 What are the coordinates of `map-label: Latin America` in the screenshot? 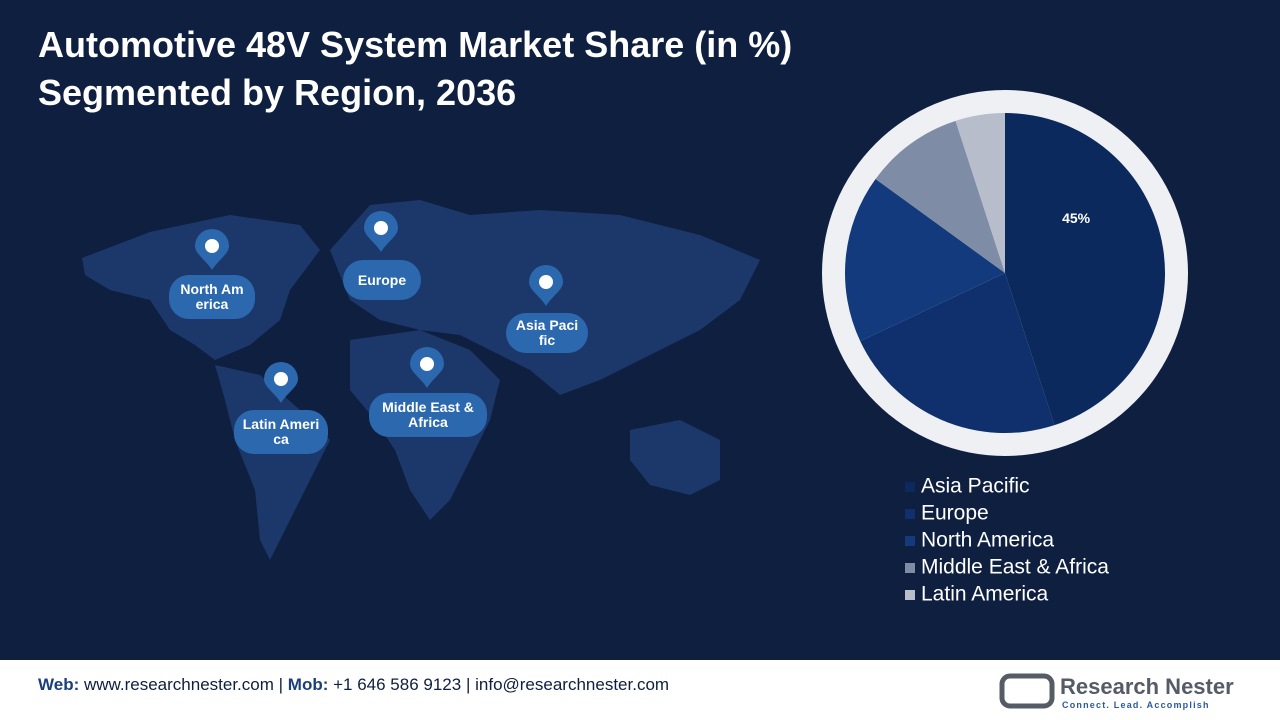 It's located at (281, 432).